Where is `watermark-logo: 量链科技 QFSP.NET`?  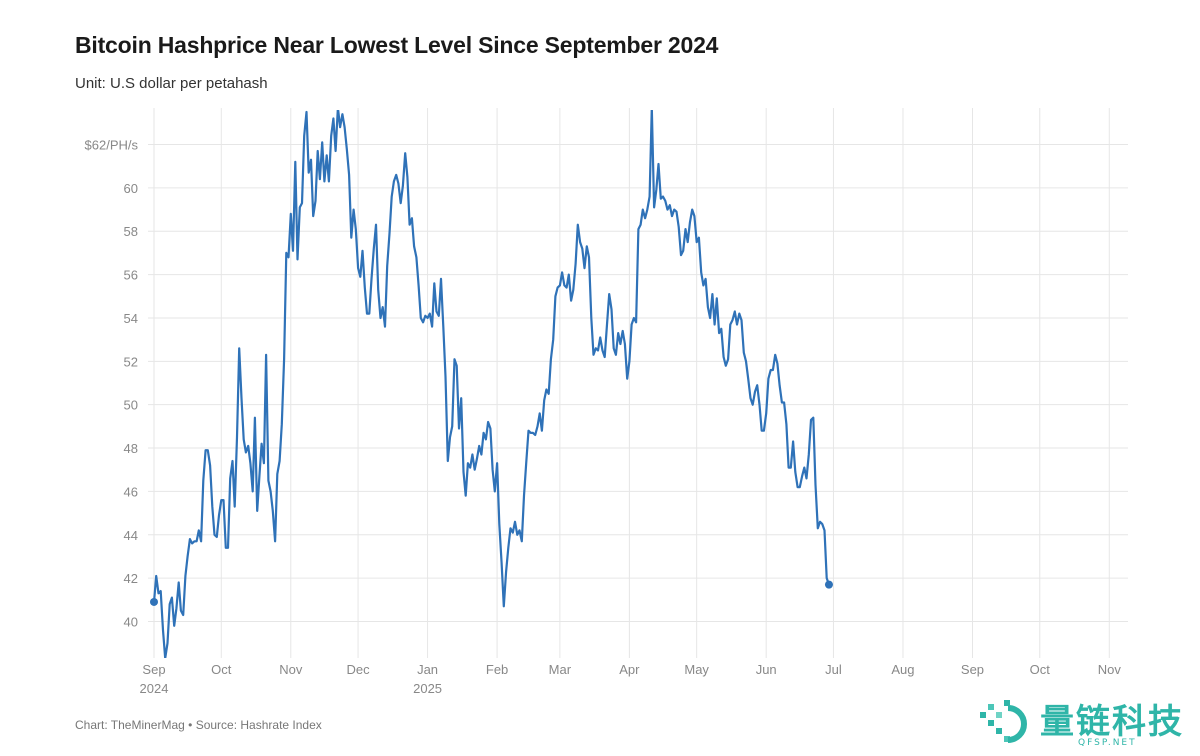 watermark-logo: 量链科技 QFSP.NET is located at coordinates (1085, 722).